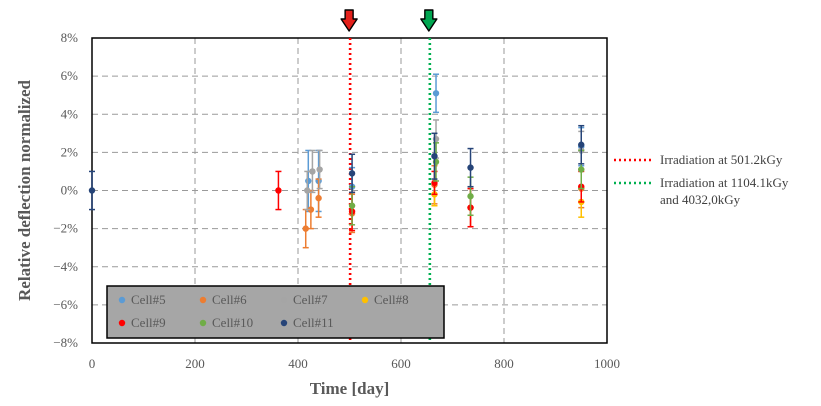 The height and width of the screenshot is (406, 821). I want to click on legend-label: Cell#10, so click(232, 322).